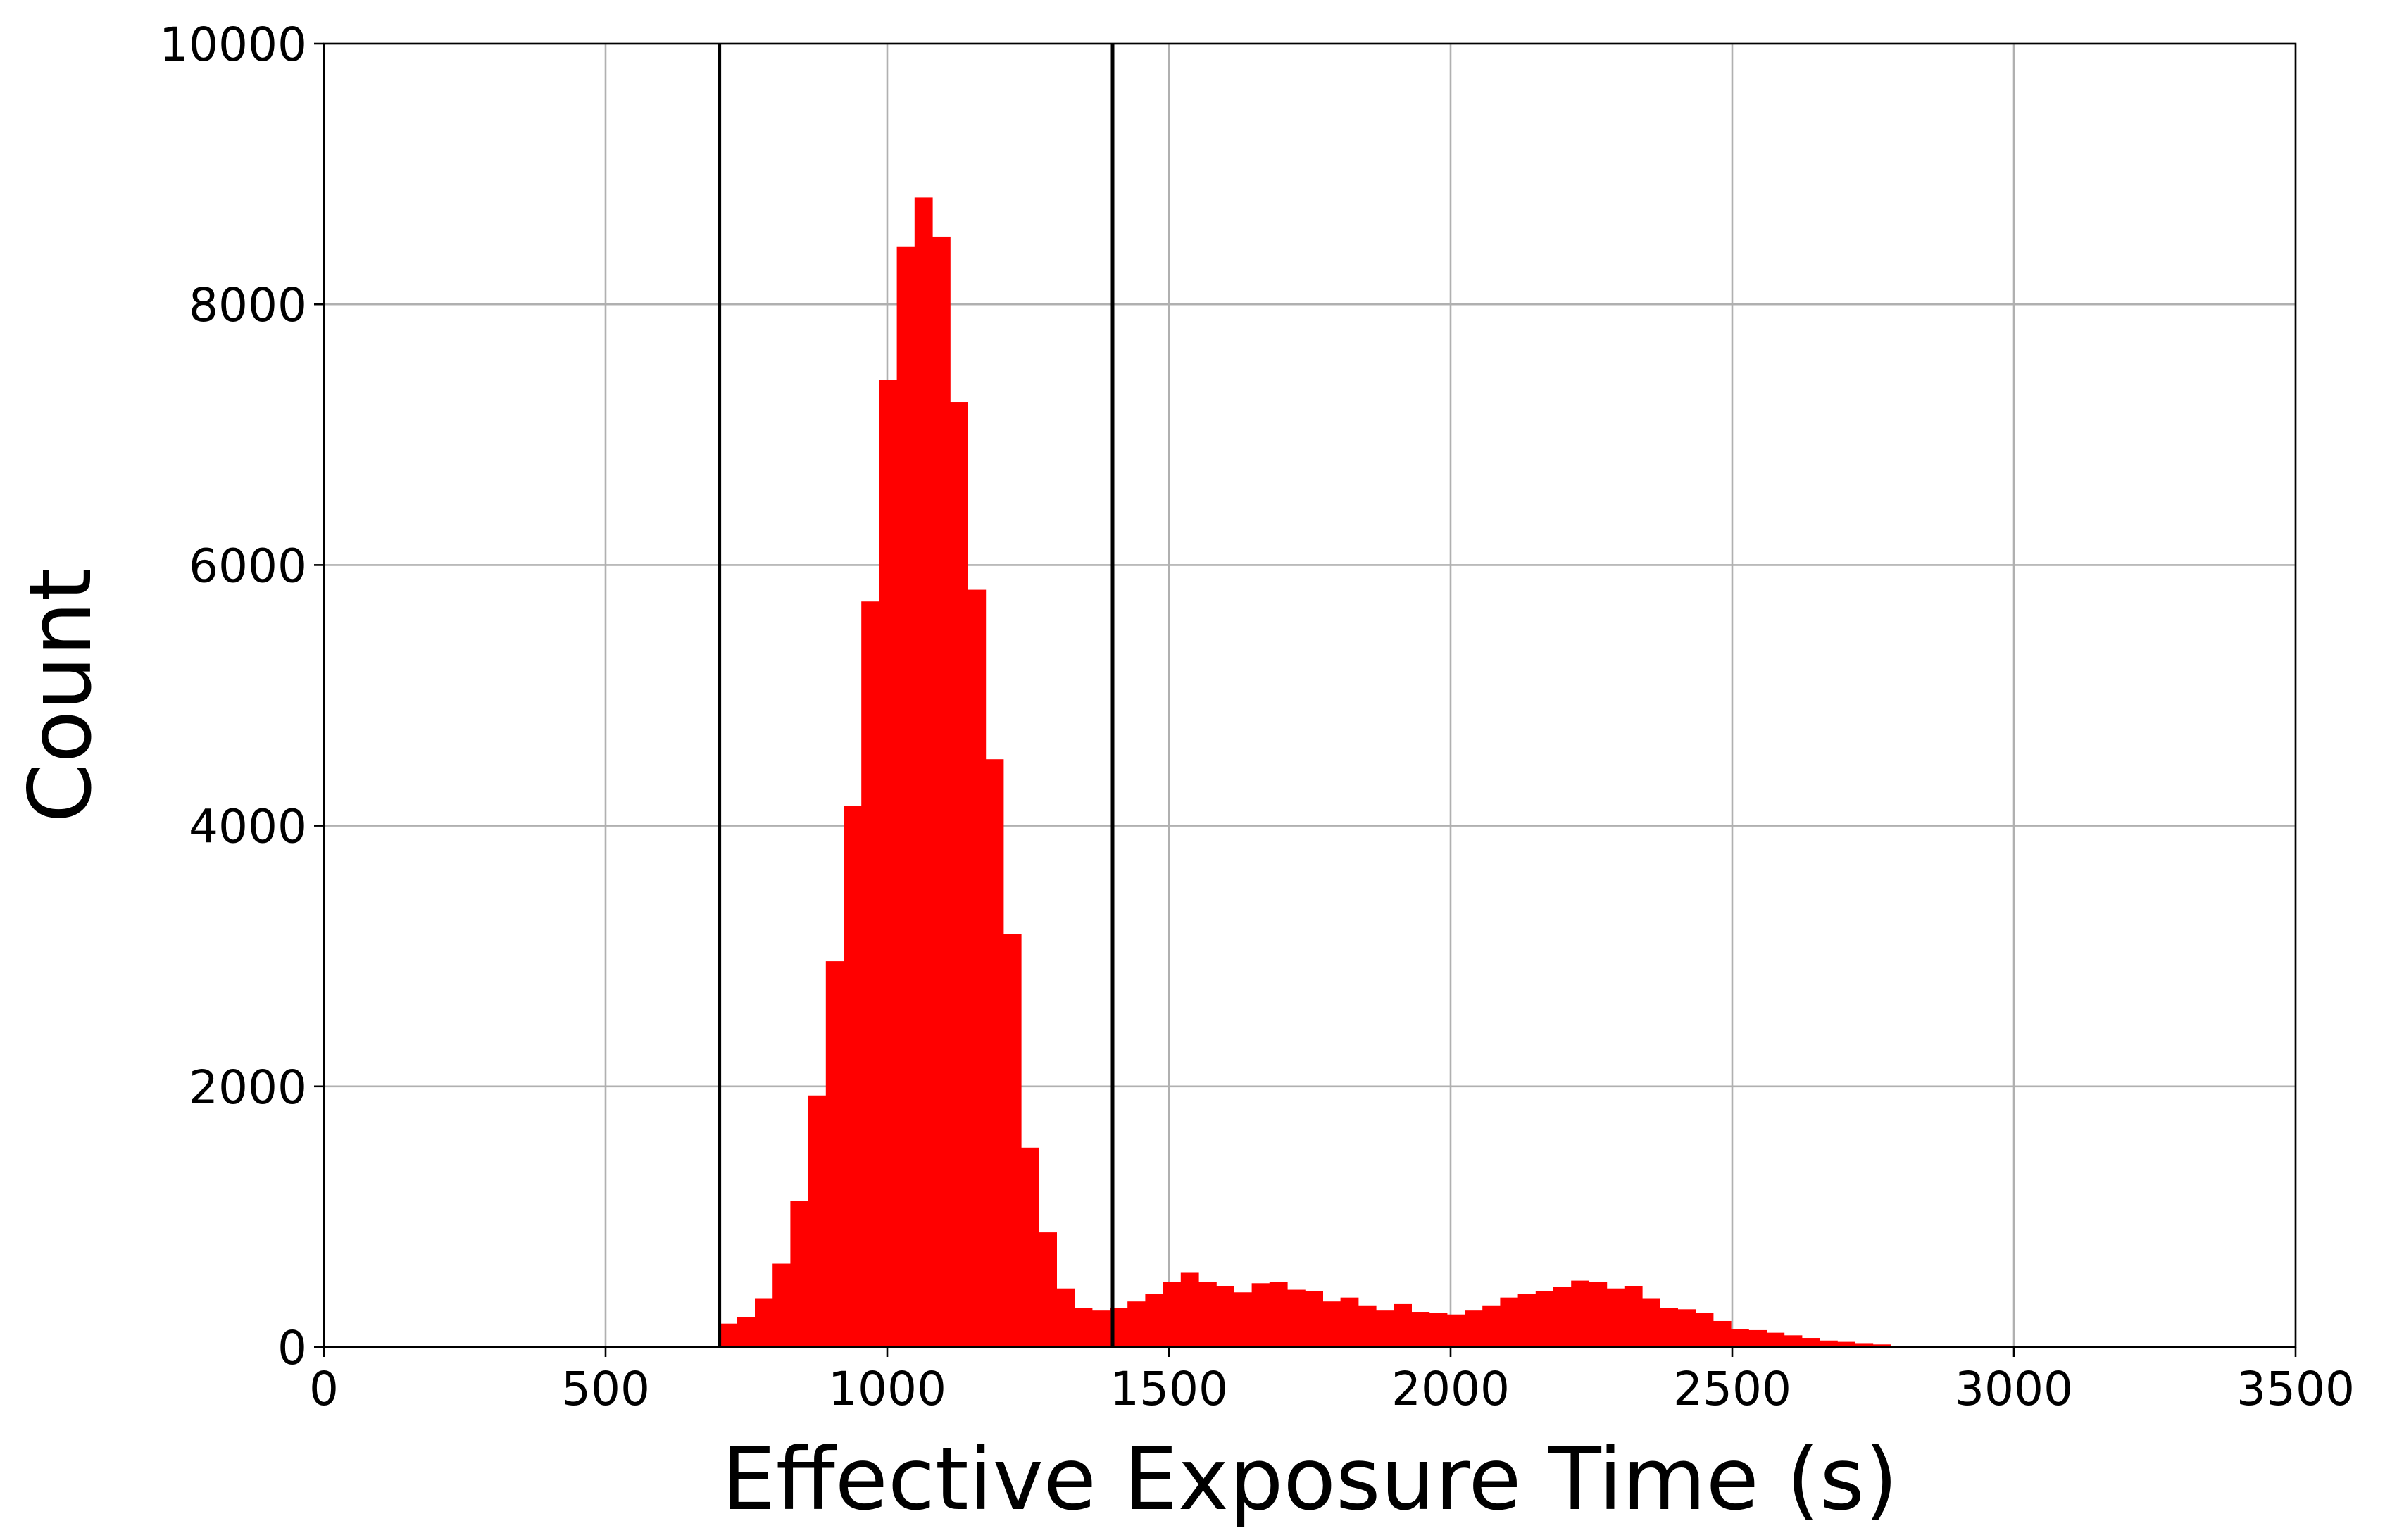 The width and height of the screenshot is (2385, 1540). I want to click on x-tick-labels: 0 500 1000 1500 2000 2500 3000 3500, so click(1332, 1389).